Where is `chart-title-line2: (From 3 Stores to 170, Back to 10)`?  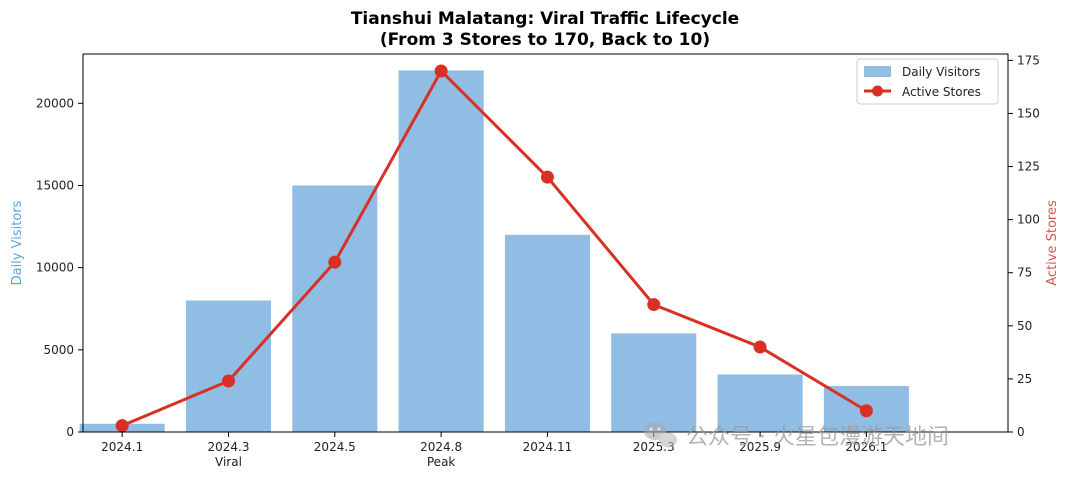 chart-title-line2: (From 3 Stores to 170, Back to 10) is located at coordinates (545, 40).